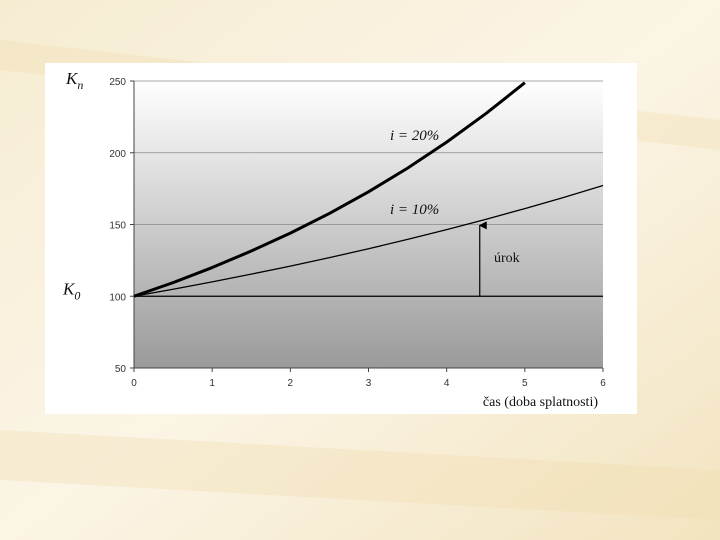 The height and width of the screenshot is (540, 720). I want to click on y-label-sub: n, so click(80, 85).